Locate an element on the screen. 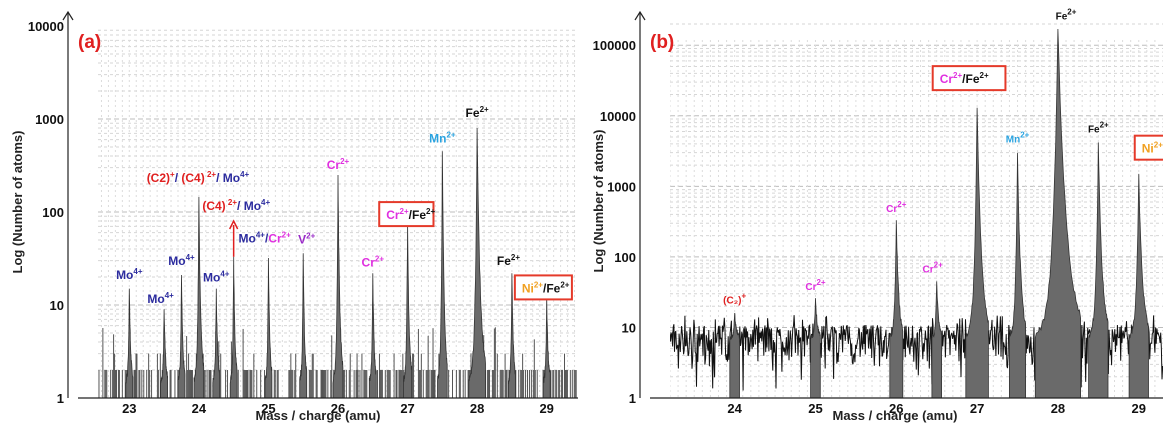 The width and height of the screenshot is (1163, 426). label-ion: (C2) is located at coordinates (158, 178).